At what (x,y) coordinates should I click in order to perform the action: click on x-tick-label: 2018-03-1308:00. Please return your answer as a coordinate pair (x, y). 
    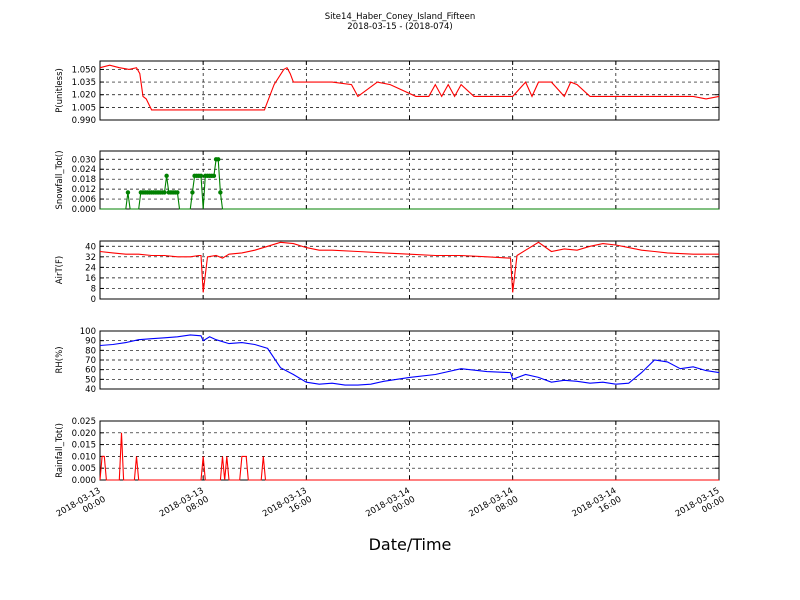
    Looking at the image, I should click on (184, 507).